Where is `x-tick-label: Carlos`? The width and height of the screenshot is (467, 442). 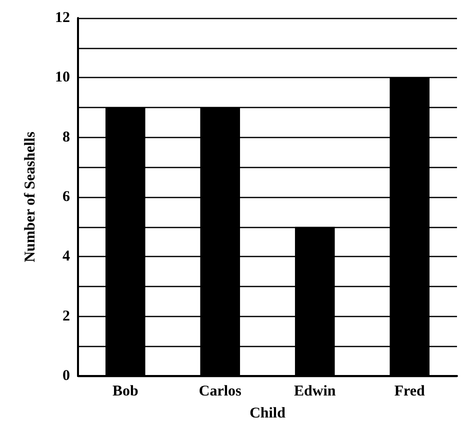
x-tick-label: Carlos is located at coordinates (220, 392).